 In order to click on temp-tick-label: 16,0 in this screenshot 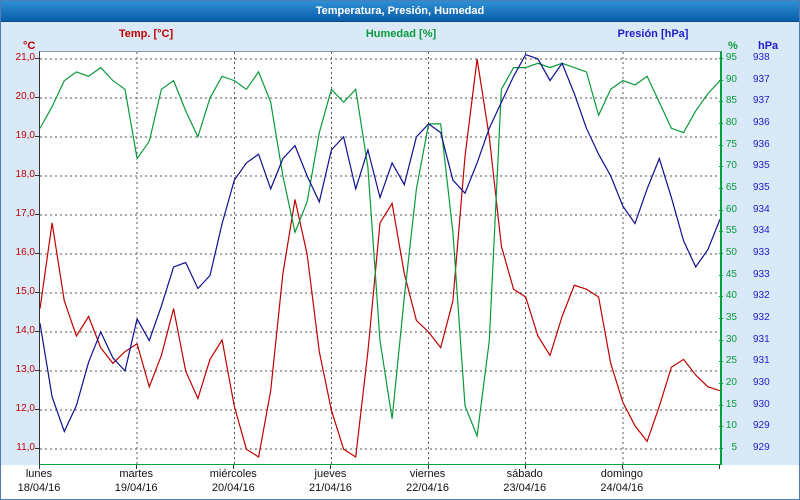, I will do `click(25, 253)`.